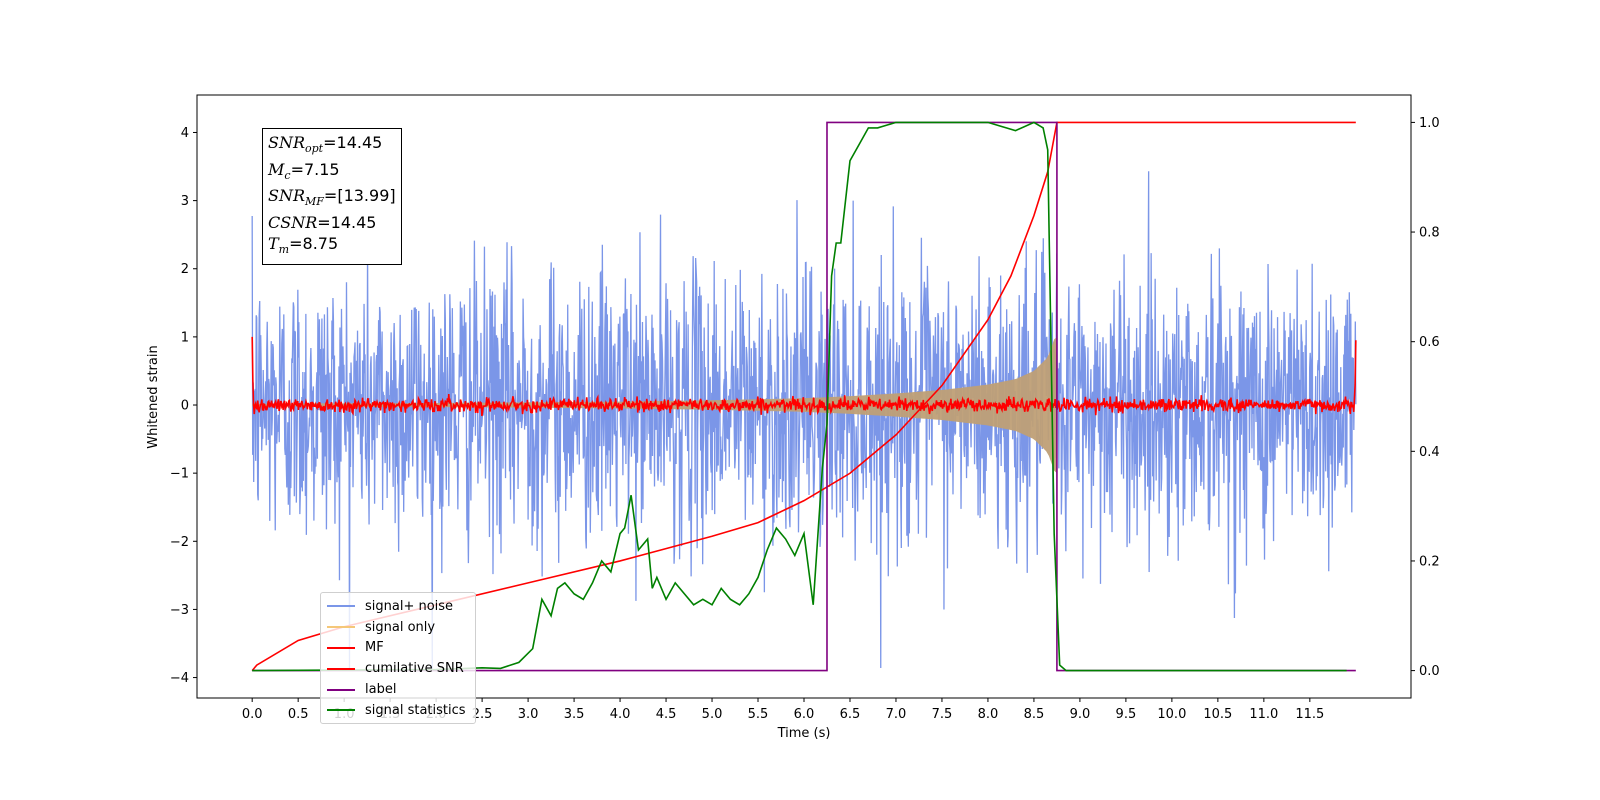 The image size is (1600, 800). What do you see at coordinates (1034, 714) in the screenshot?
I see `x-tick-label: 8.5` at bounding box center [1034, 714].